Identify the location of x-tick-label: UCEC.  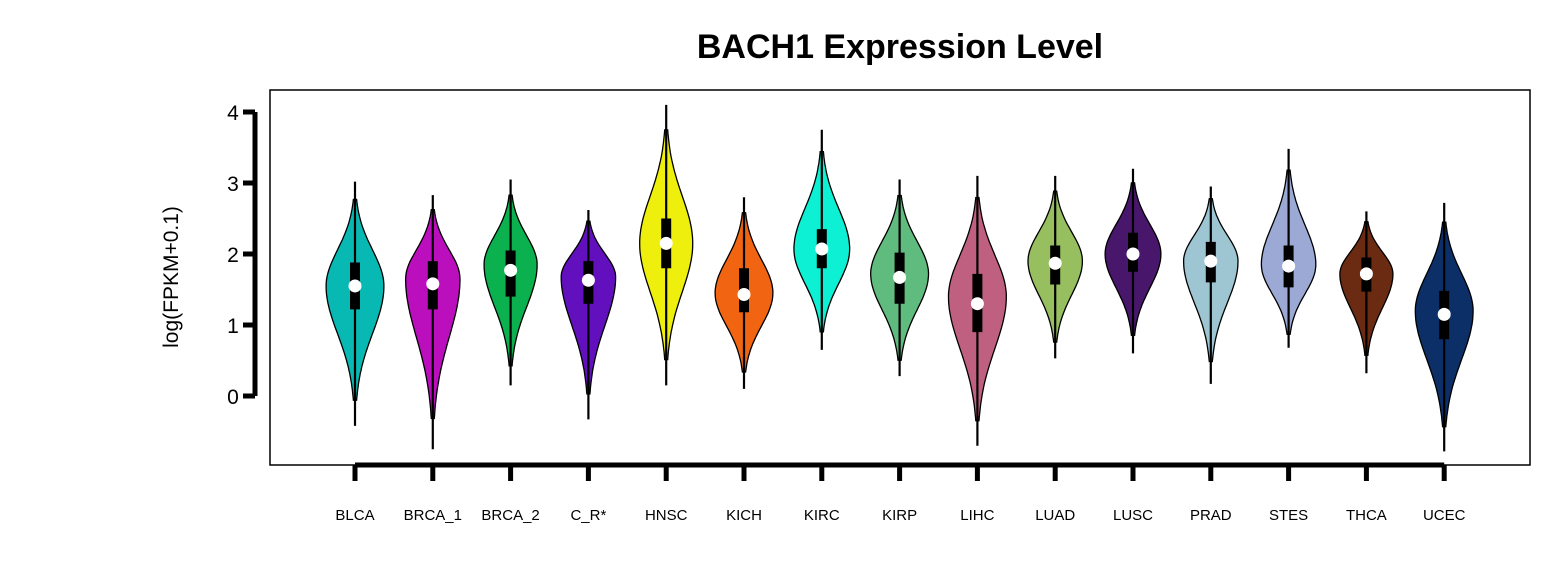
(1444, 515).